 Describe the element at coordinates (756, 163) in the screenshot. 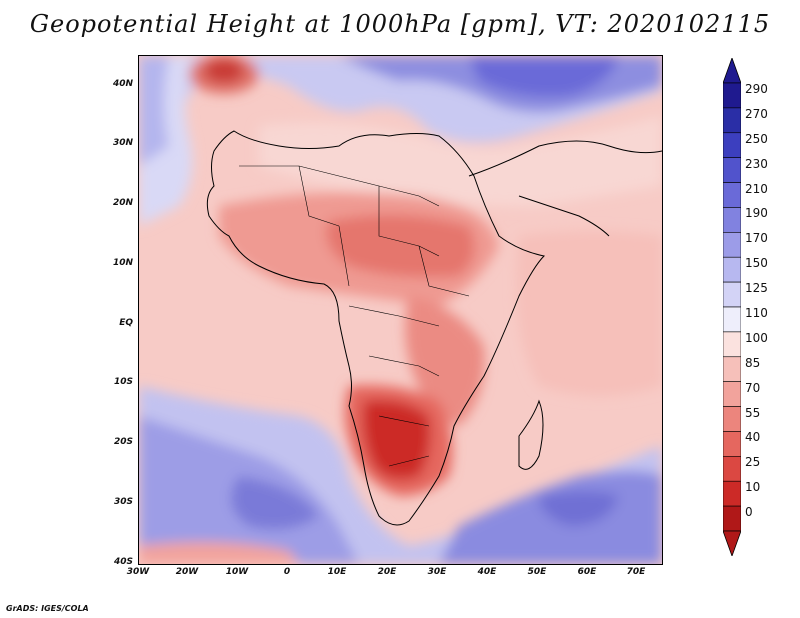

I see `colorbar-label: 230` at that location.